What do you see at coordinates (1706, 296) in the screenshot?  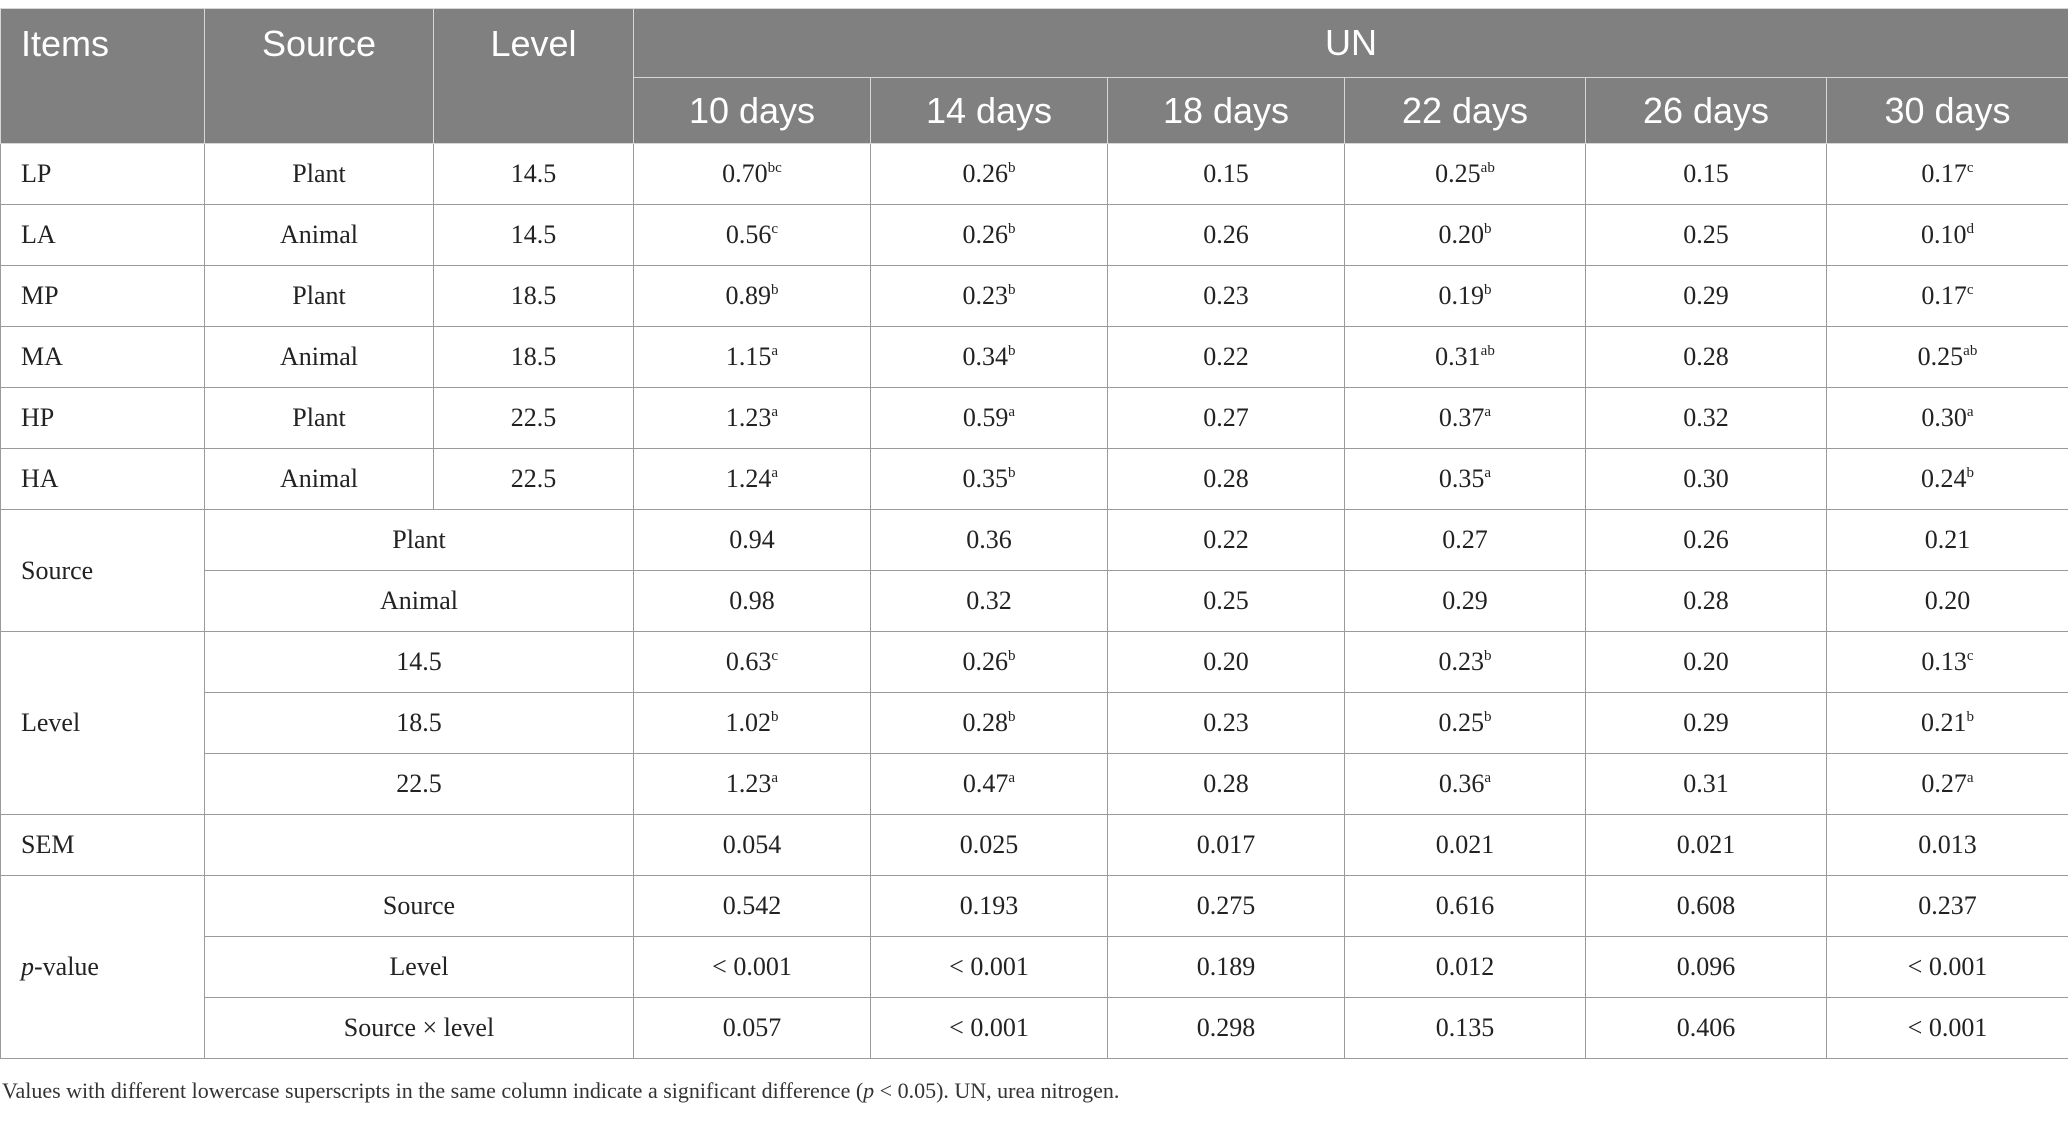 I see `value-cell: 0.29` at bounding box center [1706, 296].